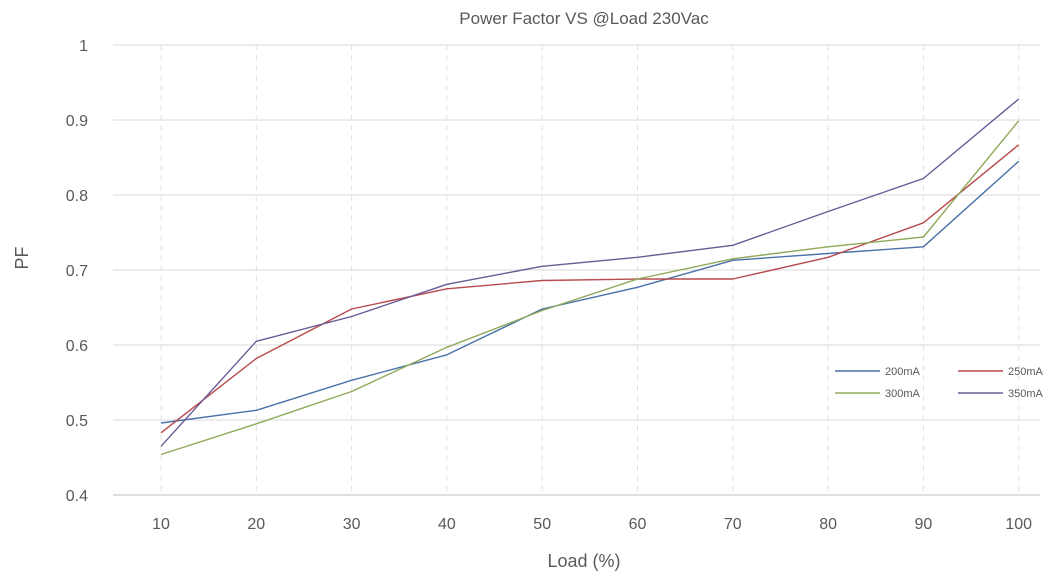 The width and height of the screenshot is (1057, 580). I want to click on x-tick-label: 80, so click(828, 524).